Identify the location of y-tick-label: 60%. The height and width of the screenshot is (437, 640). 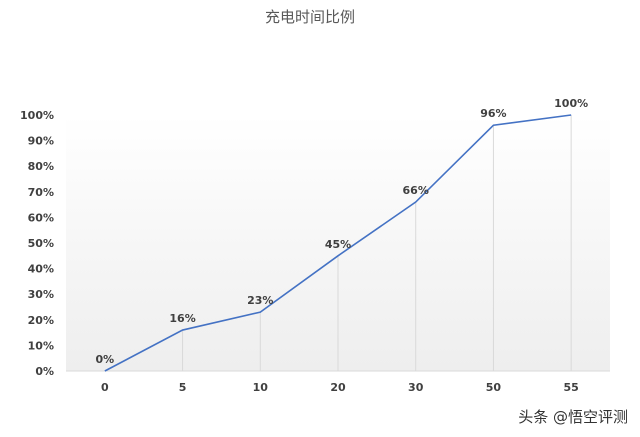
(41, 217).